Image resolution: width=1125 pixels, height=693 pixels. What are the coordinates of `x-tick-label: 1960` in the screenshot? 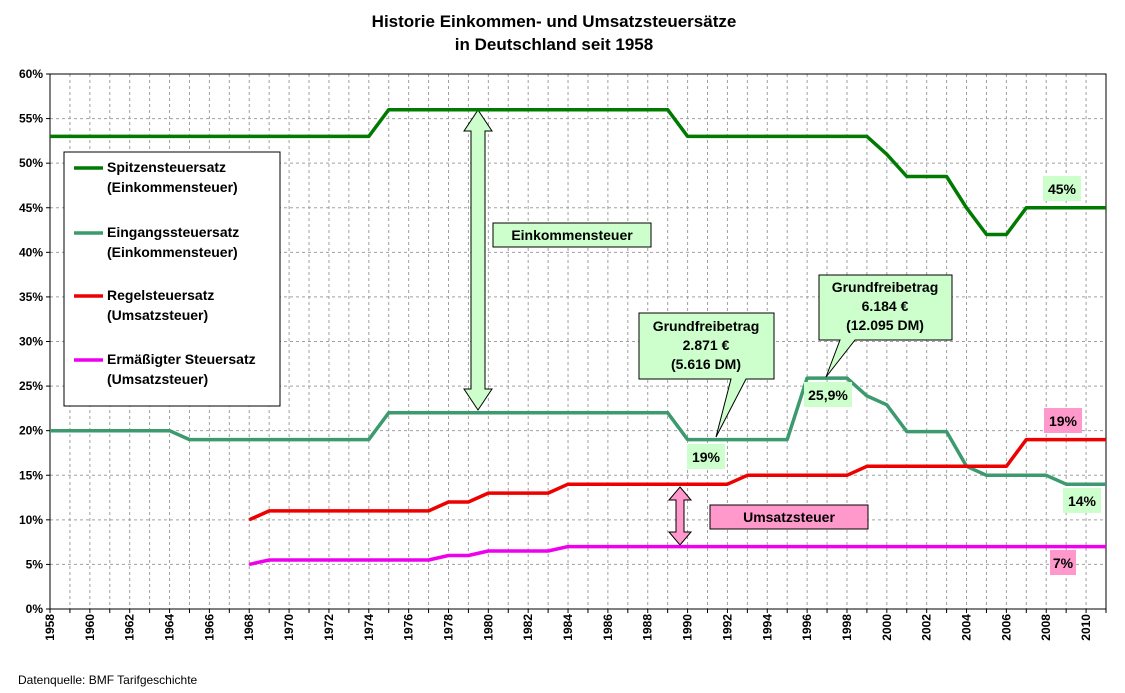 It's located at (90, 627).